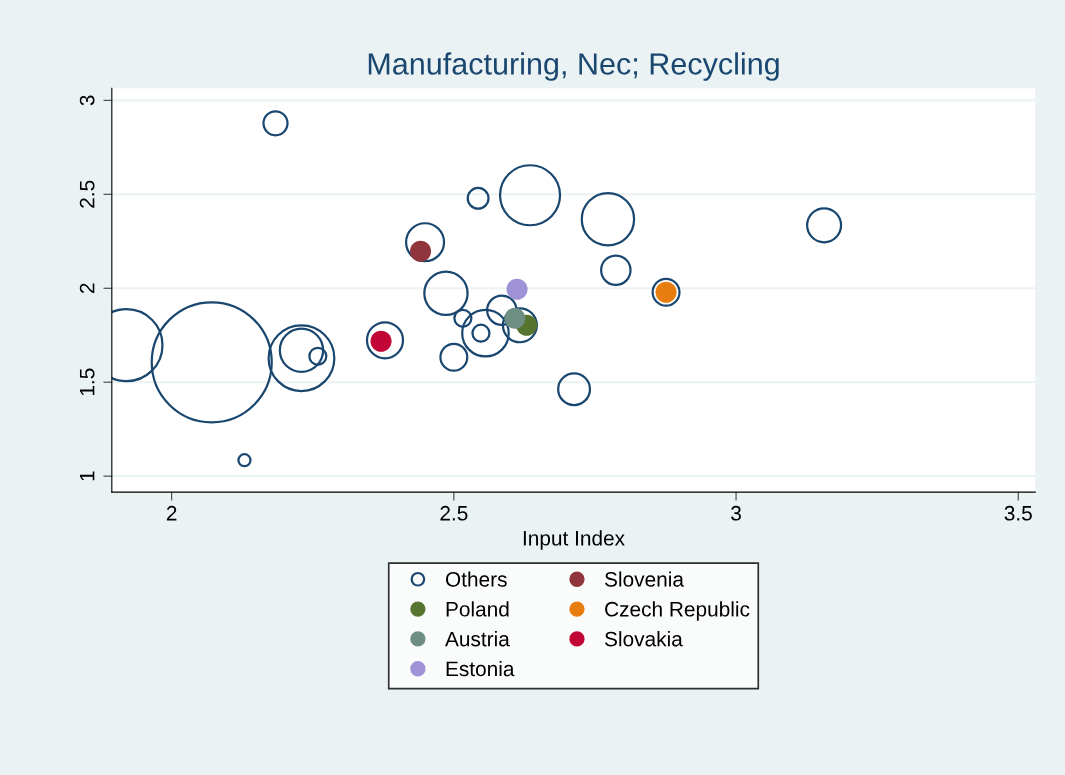  Describe the element at coordinates (87, 194) in the screenshot. I see `y-tick-label: 2.5` at that location.